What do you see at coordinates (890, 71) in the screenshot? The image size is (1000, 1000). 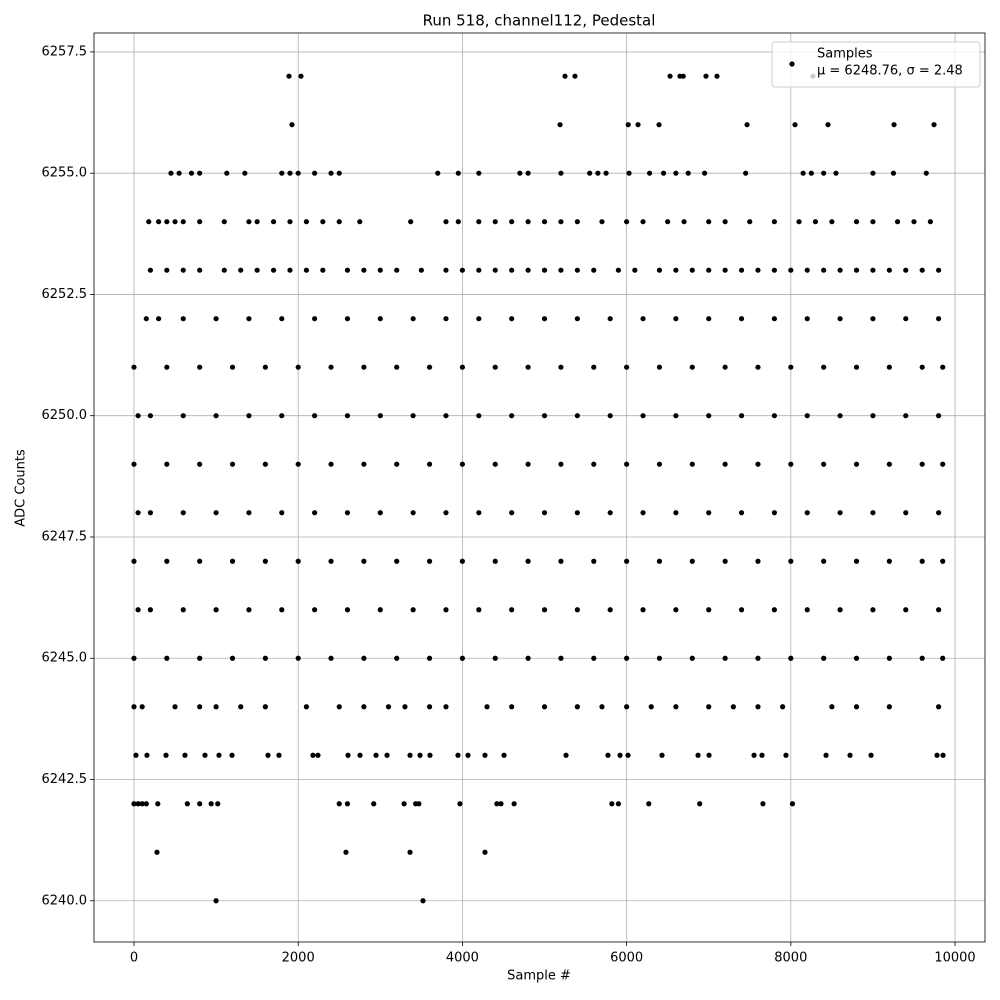 I see `legend-annotation: μ = 6248.76, σ = 2.48` at bounding box center [890, 71].